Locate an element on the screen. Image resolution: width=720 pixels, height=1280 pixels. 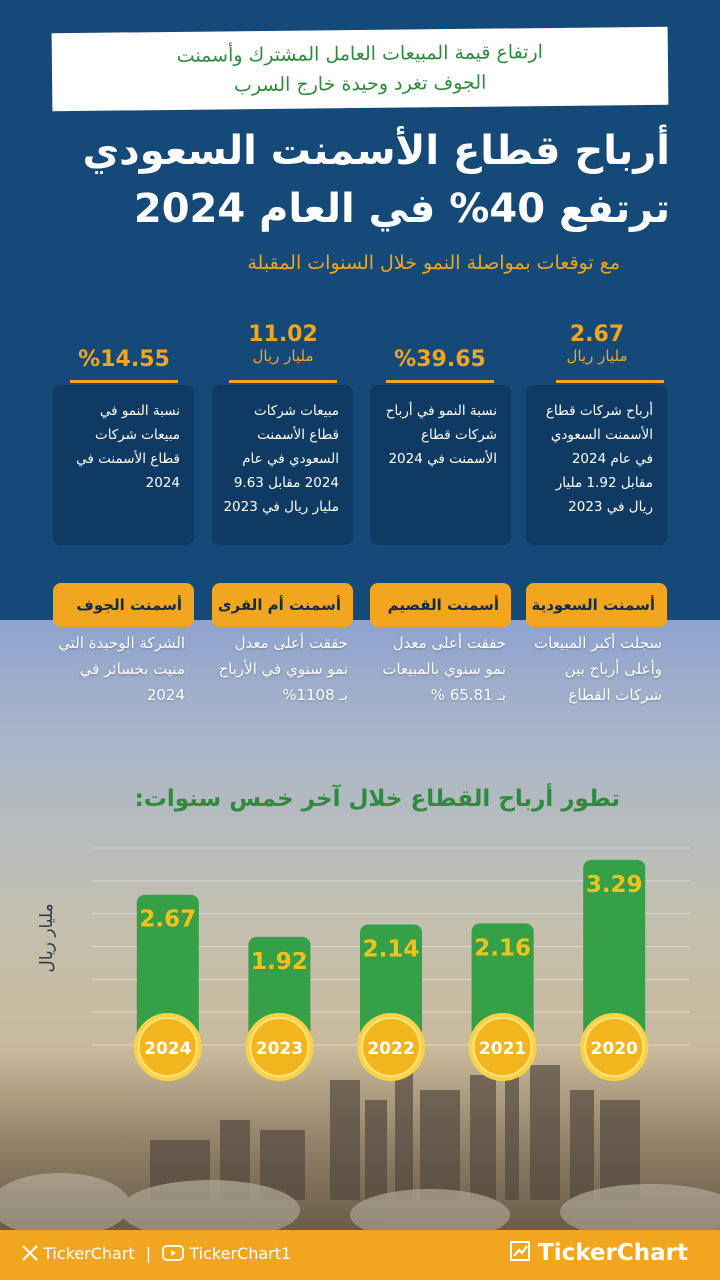
brand-logo: TickerChart is located at coordinates (599, 1253).